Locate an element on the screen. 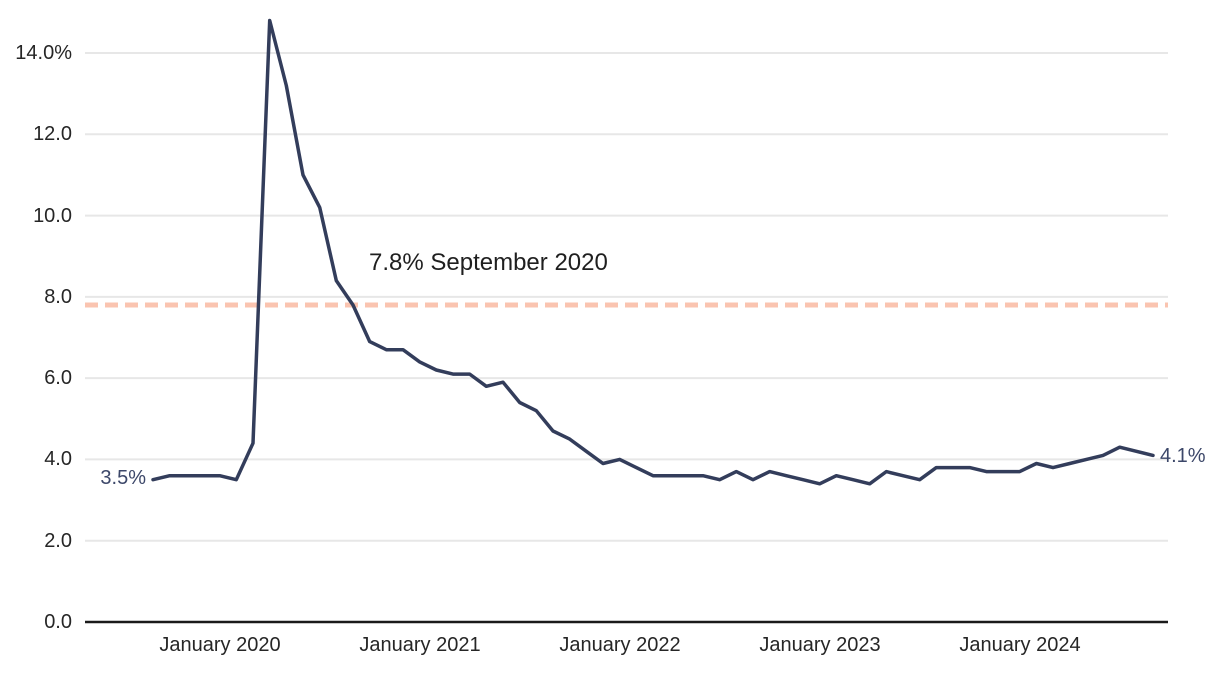 The height and width of the screenshot is (674, 1220). y-axis-tick-label: 4.0 is located at coordinates (58, 459).